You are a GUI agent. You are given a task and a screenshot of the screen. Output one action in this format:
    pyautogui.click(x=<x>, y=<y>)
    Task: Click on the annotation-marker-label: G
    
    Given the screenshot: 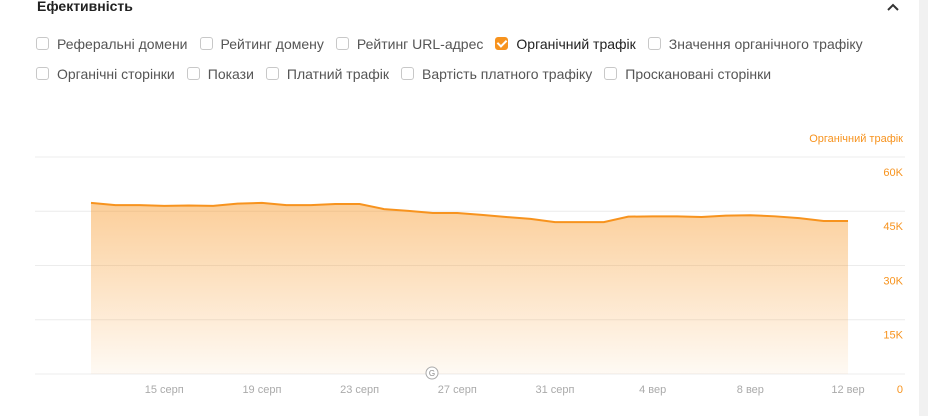 What is the action you would take?
    pyautogui.click(x=432, y=373)
    